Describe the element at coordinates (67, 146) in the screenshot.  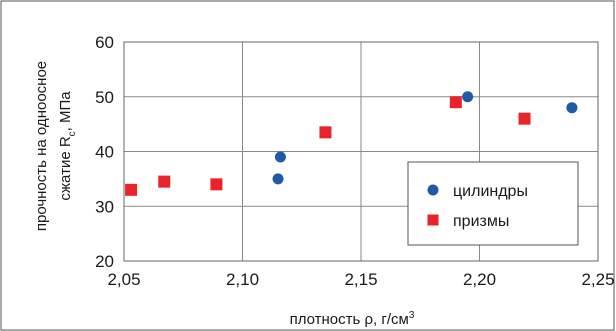
I see `y-axis-label-line2: сжатие Rc, МПа` at that location.